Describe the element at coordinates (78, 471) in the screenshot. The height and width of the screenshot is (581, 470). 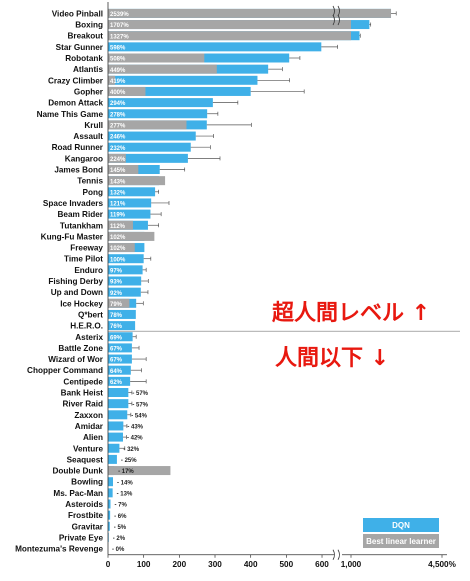
I see `category-label: Double Dunk` at that location.